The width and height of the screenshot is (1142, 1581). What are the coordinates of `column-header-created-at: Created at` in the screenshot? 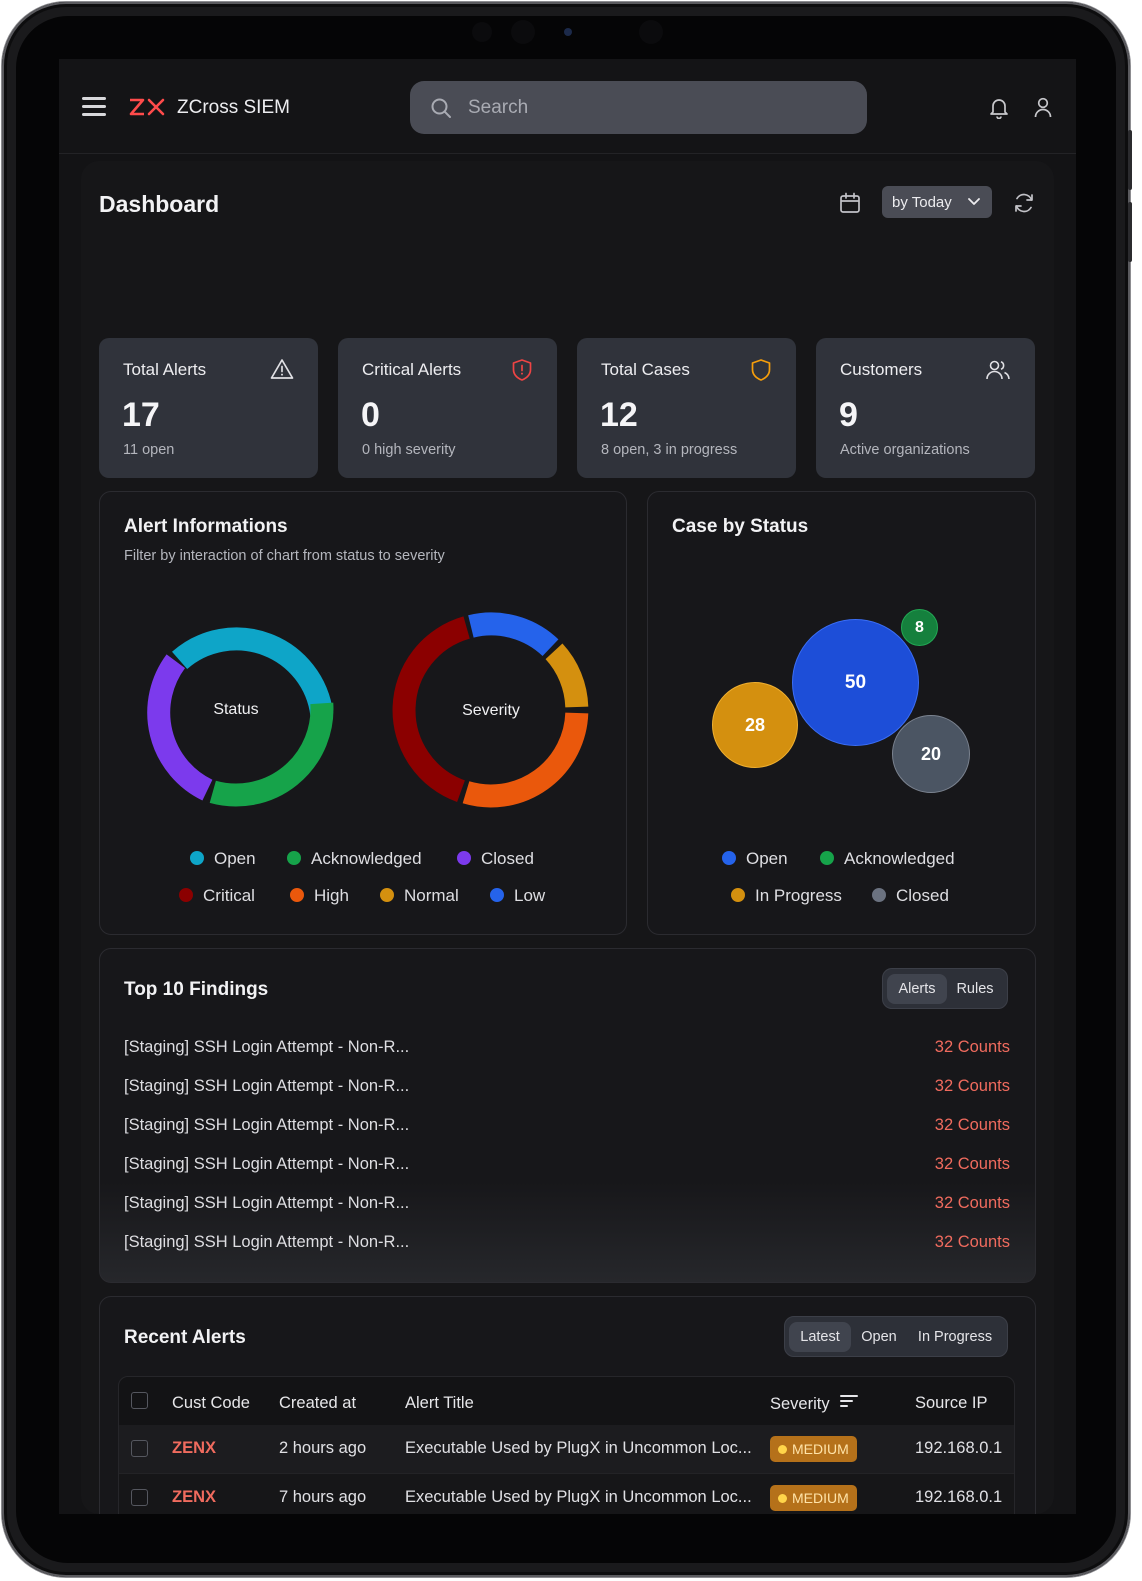 It's located at (318, 1403).